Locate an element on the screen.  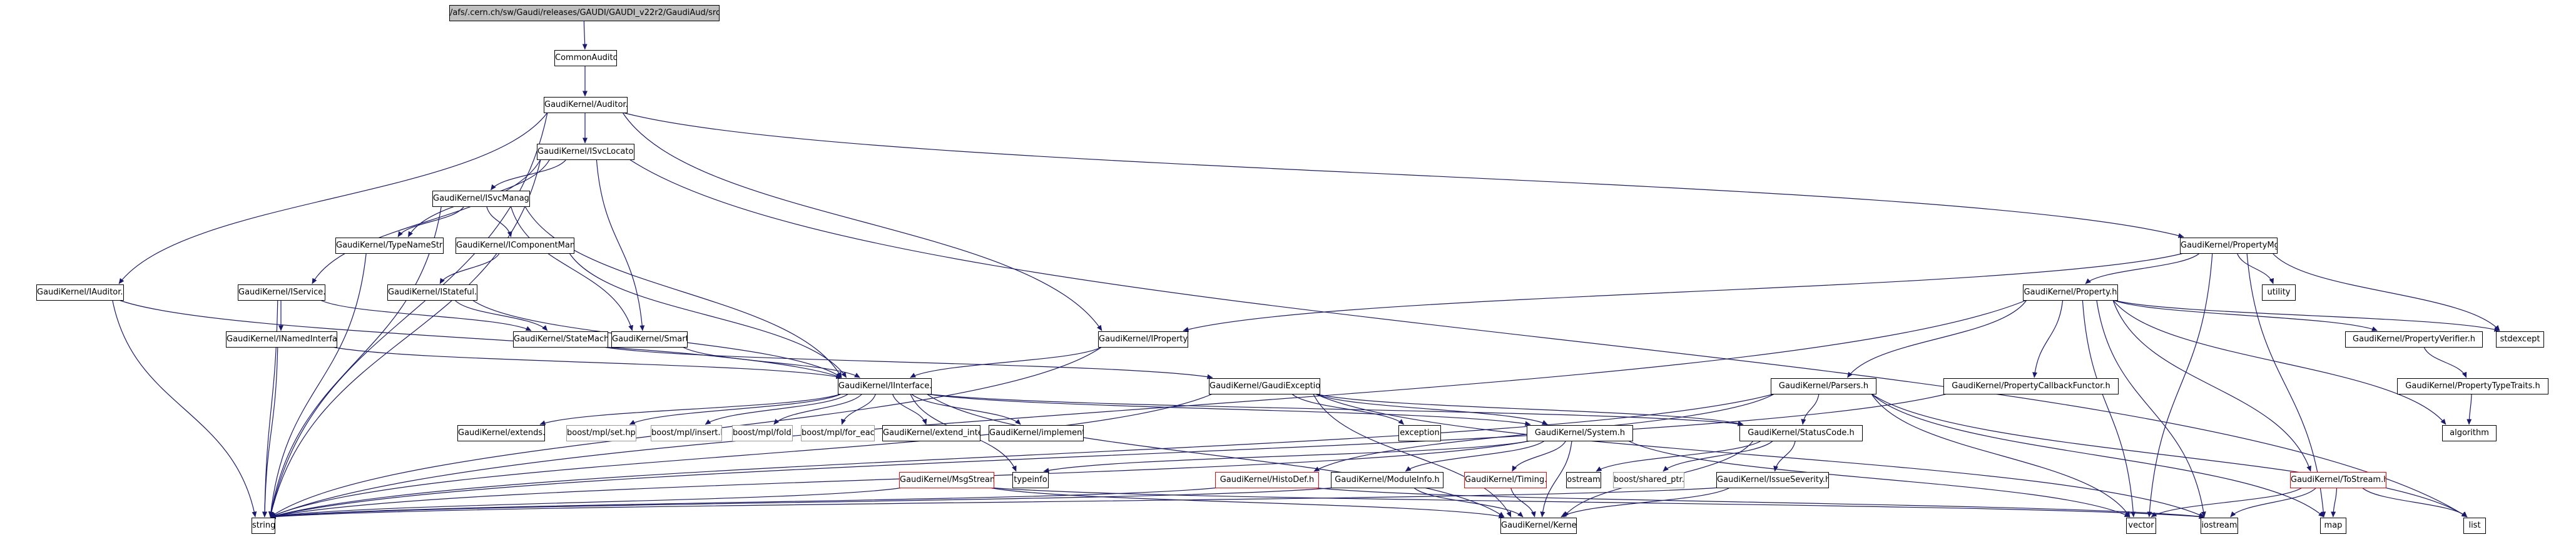
node-boost-shared-ptr-hpp: boost/shared_ptr.hpp is located at coordinates (1648, 480).